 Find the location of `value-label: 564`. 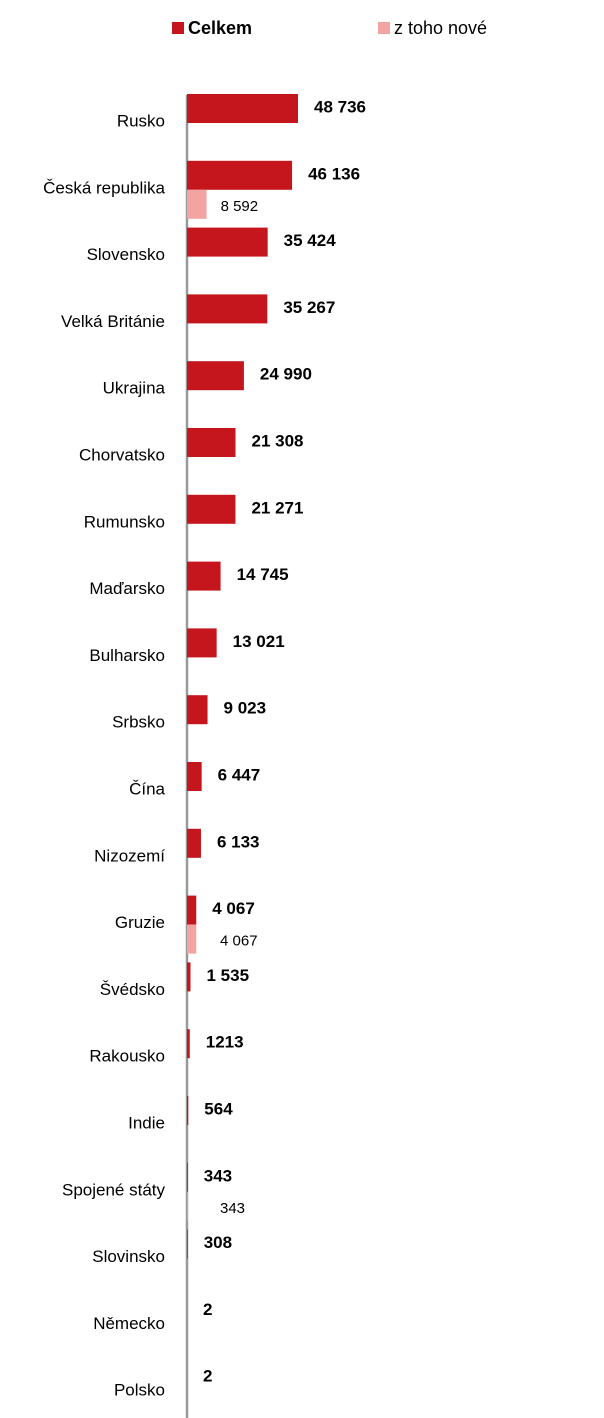

value-label: 564 is located at coordinates (218, 1108).